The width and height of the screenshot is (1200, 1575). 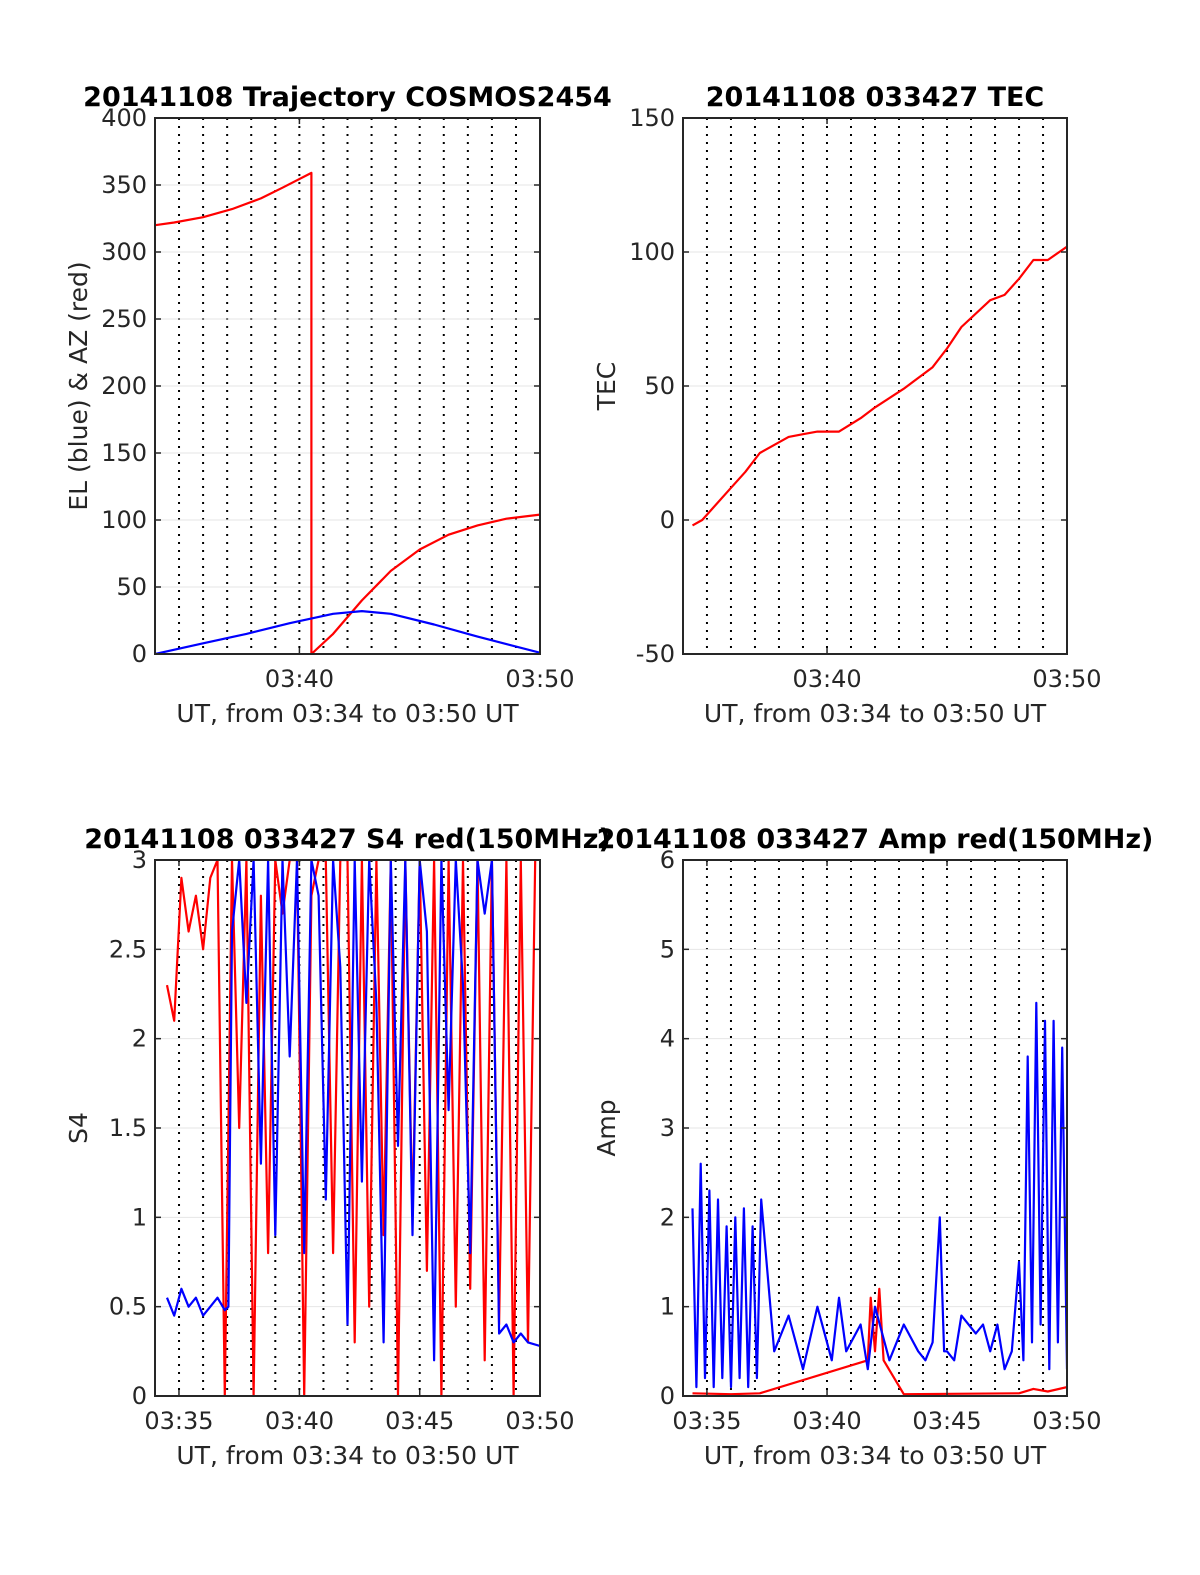 I want to click on y-axis-label: Amp, so click(x=606, y=1127).